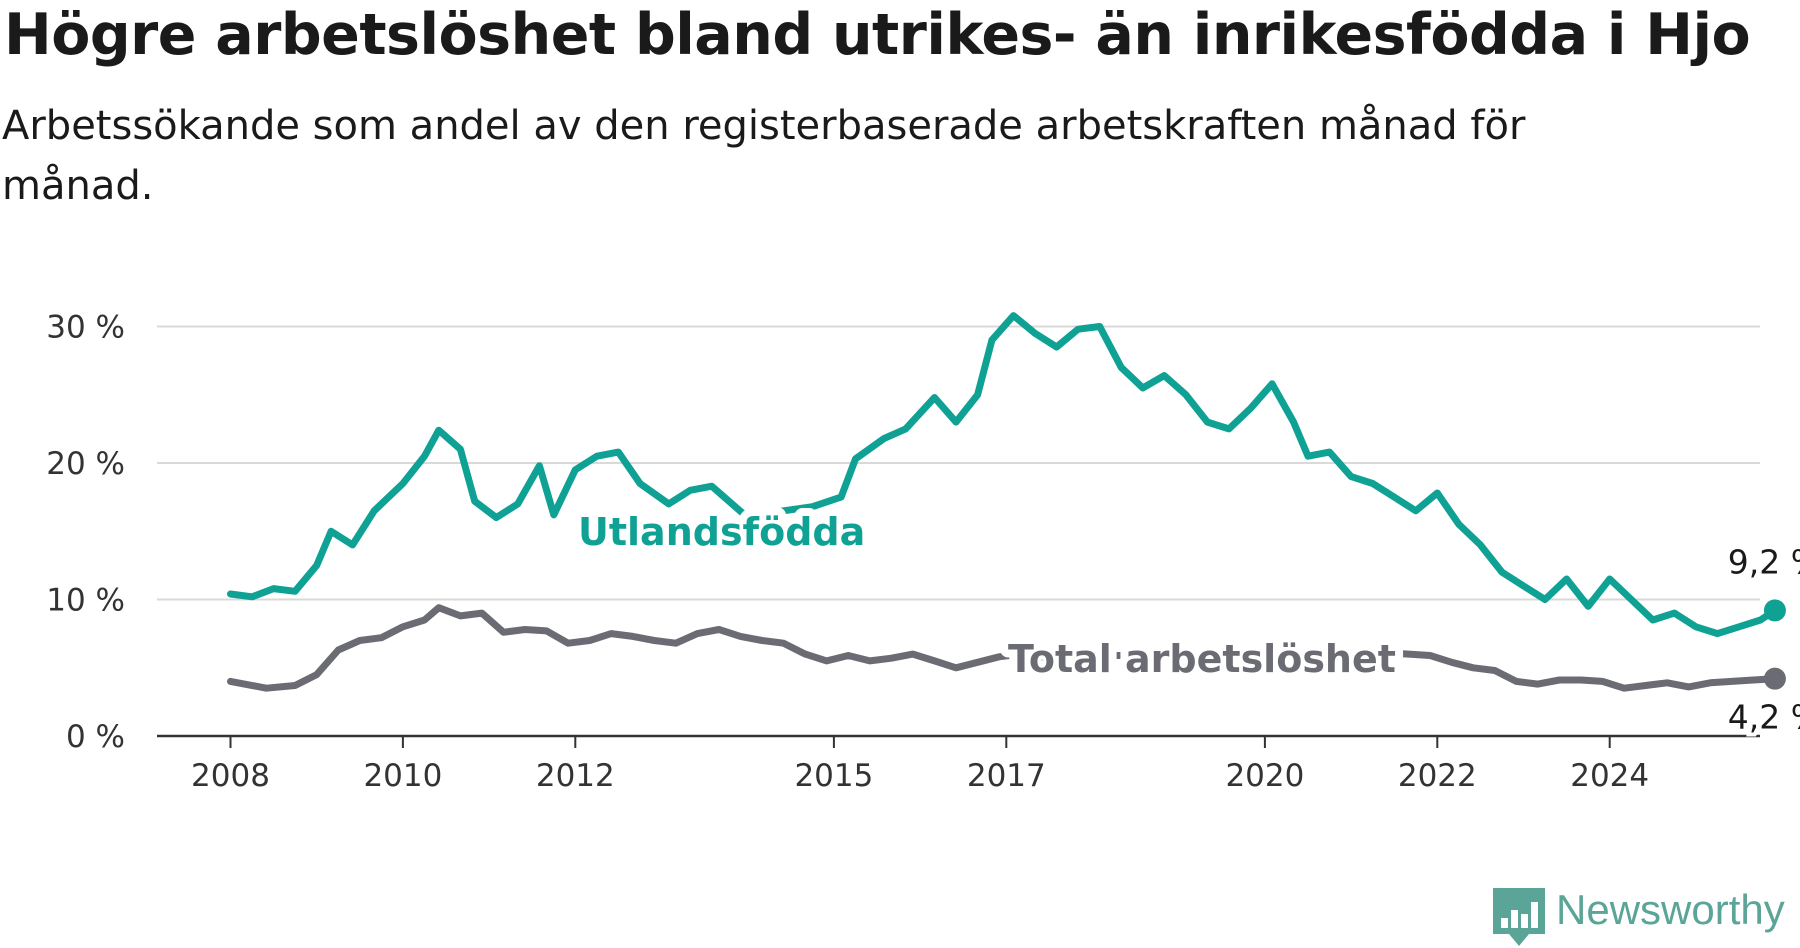  I want to click on end-value-label-0: 9,2 %, so click(1764, 561).